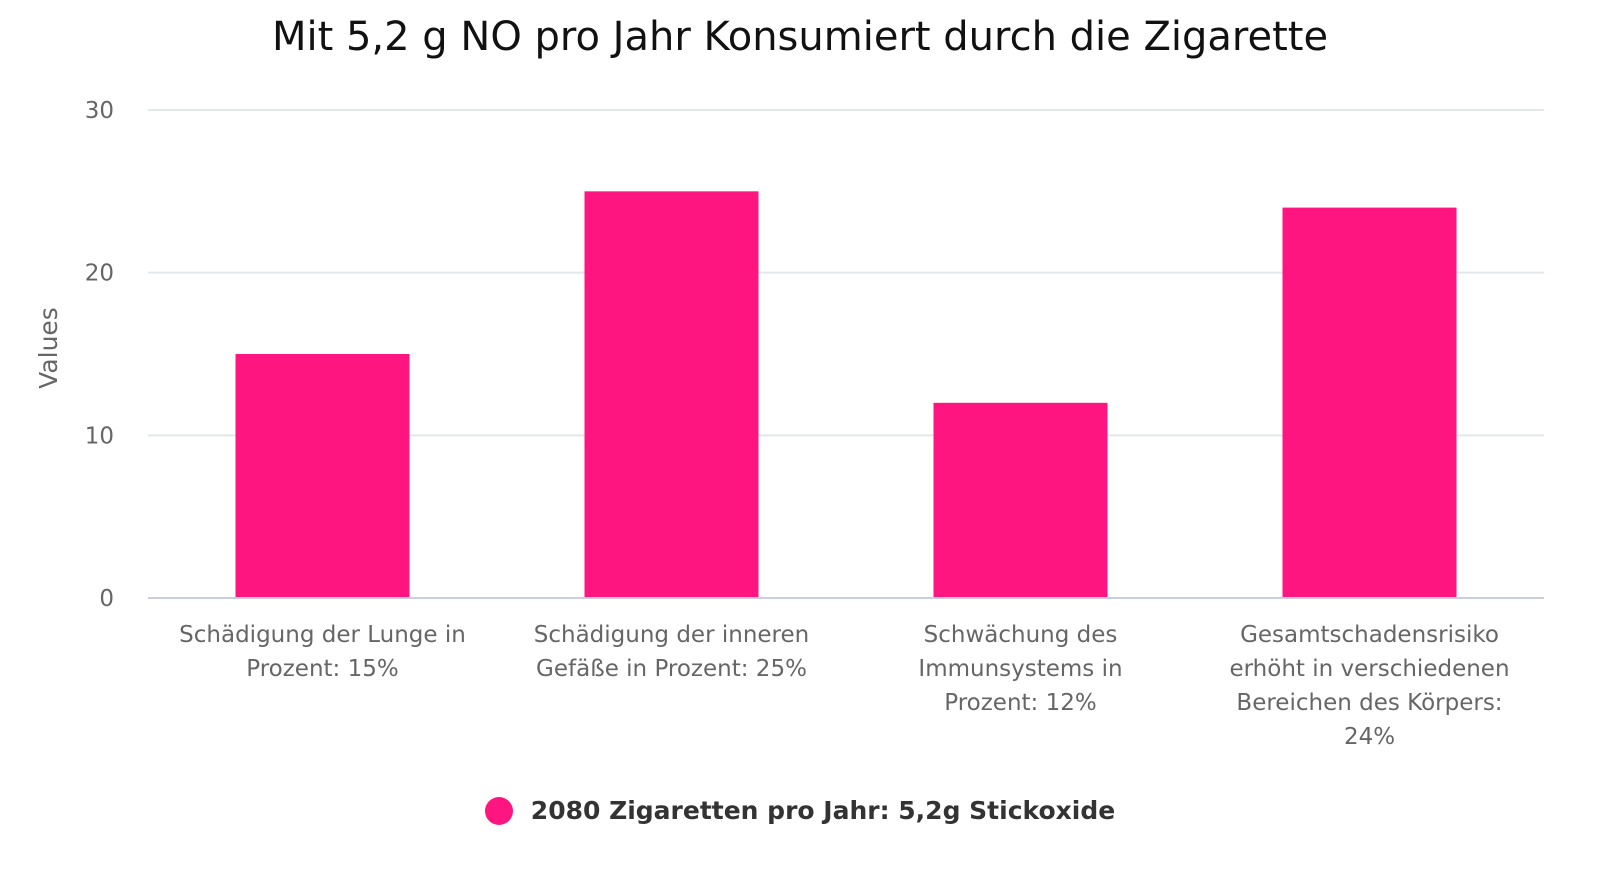 The height and width of the screenshot is (878, 1600). Describe the element at coordinates (671, 635) in the screenshot. I see `x-category-label-line: Schädigung der inneren` at that location.